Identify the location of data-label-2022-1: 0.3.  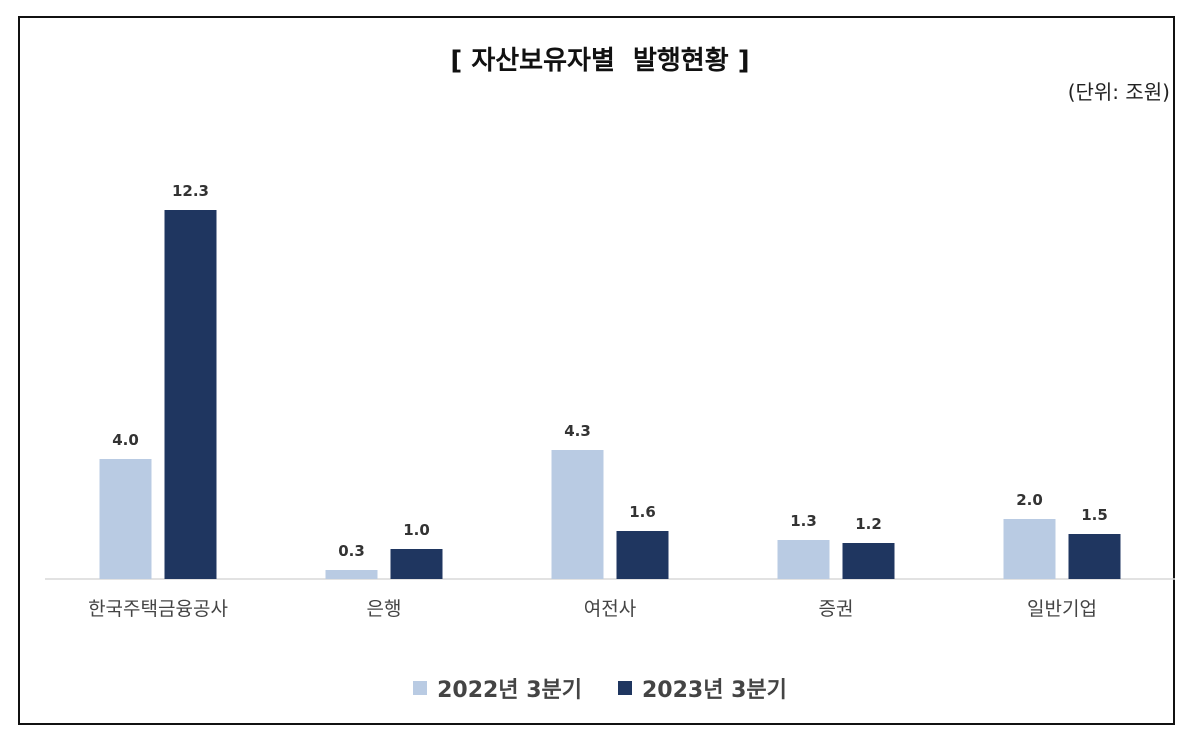
(351, 551).